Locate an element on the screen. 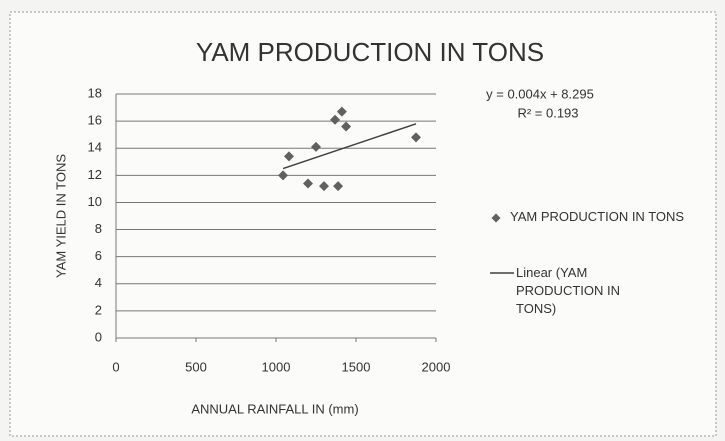  r-squared: R² = 0.193 is located at coordinates (547, 112).